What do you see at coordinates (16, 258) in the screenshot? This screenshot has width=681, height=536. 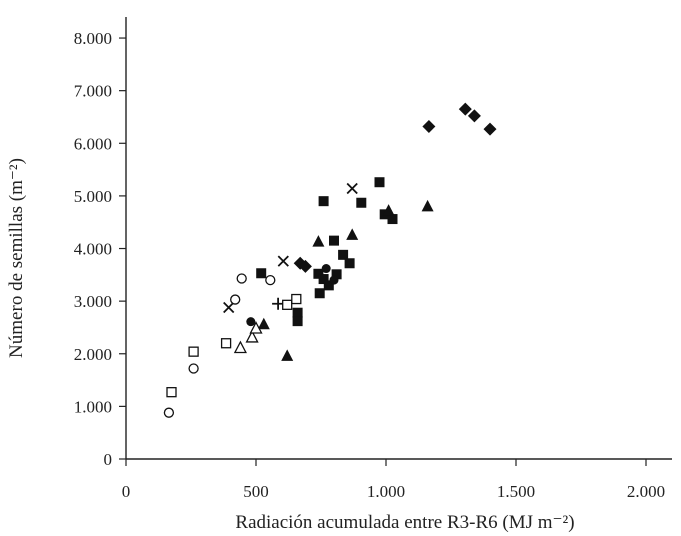 I see `y-axis-title: Número de semillas (m⁻²)` at bounding box center [16, 258].